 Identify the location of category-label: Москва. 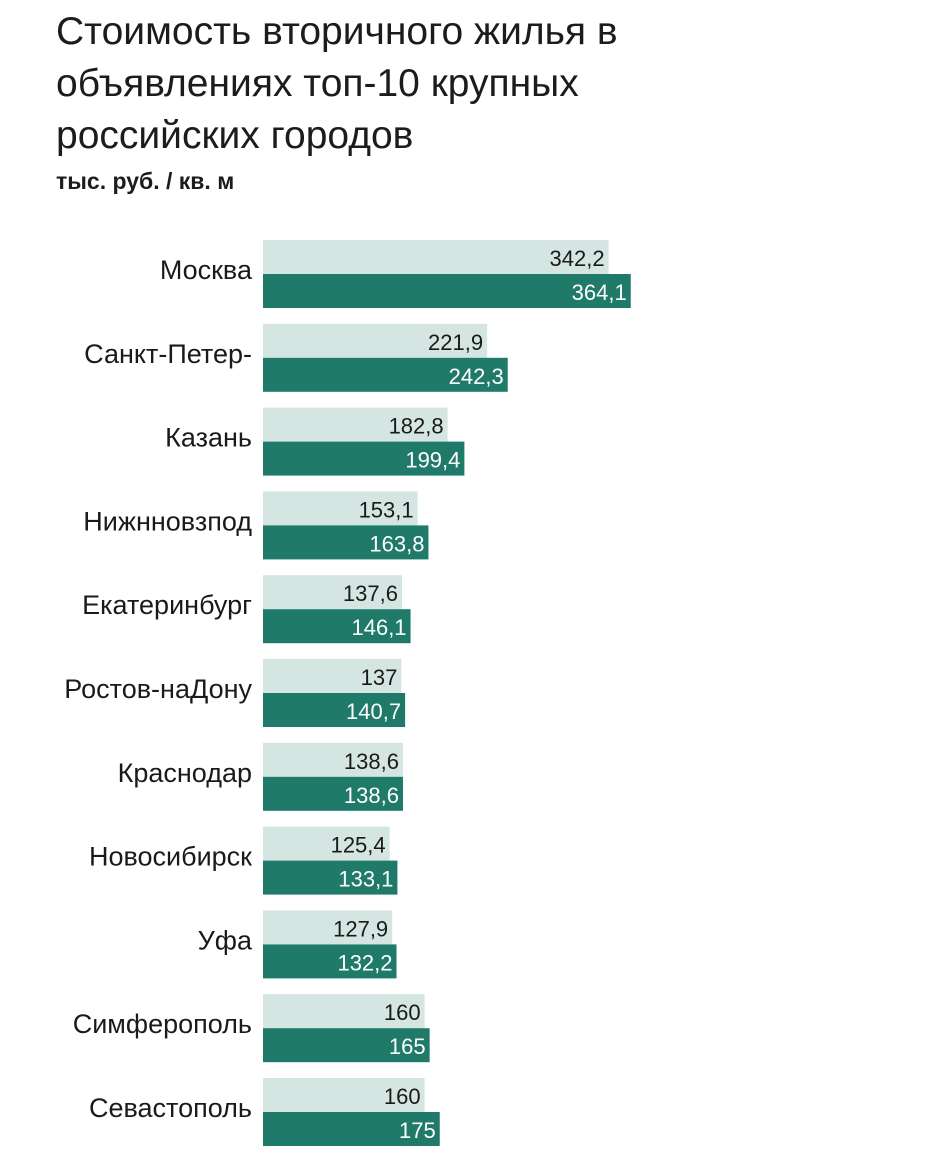
(206, 270).